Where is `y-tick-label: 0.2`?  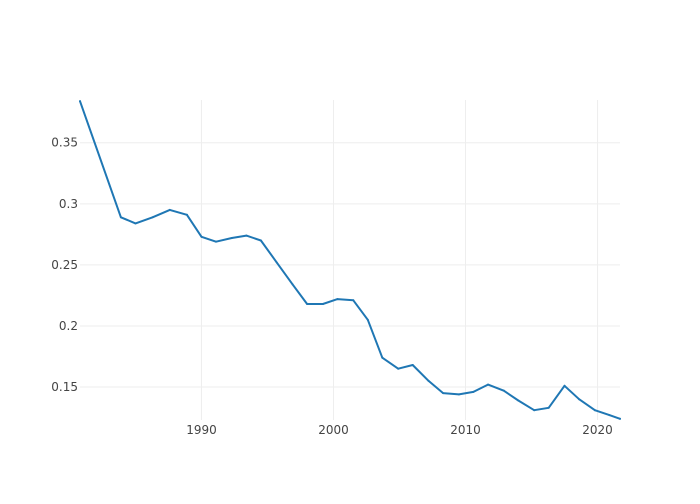 y-tick-label: 0.2 is located at coordinates (68, 326).